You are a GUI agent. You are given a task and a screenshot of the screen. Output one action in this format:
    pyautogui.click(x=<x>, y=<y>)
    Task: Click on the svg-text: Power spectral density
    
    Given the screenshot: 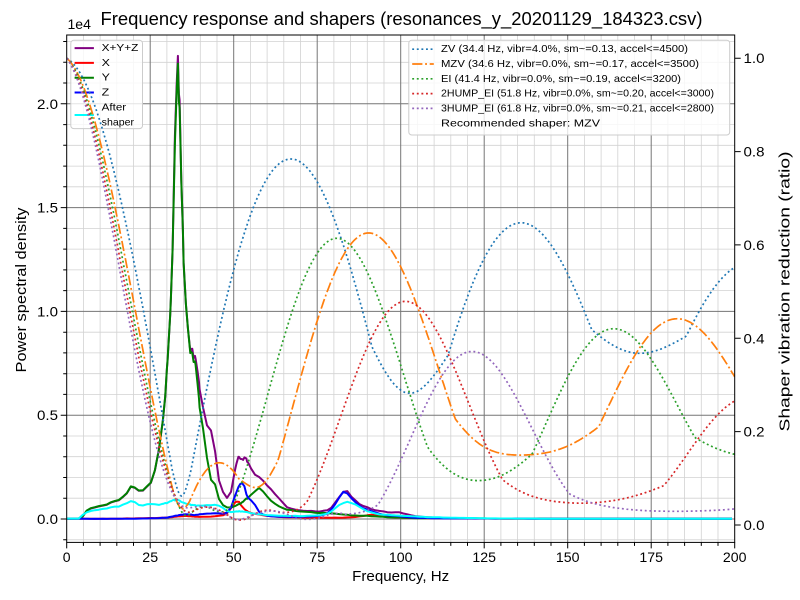 What is the action you would take?
    pyautogui.click(x=22, y=290)
    